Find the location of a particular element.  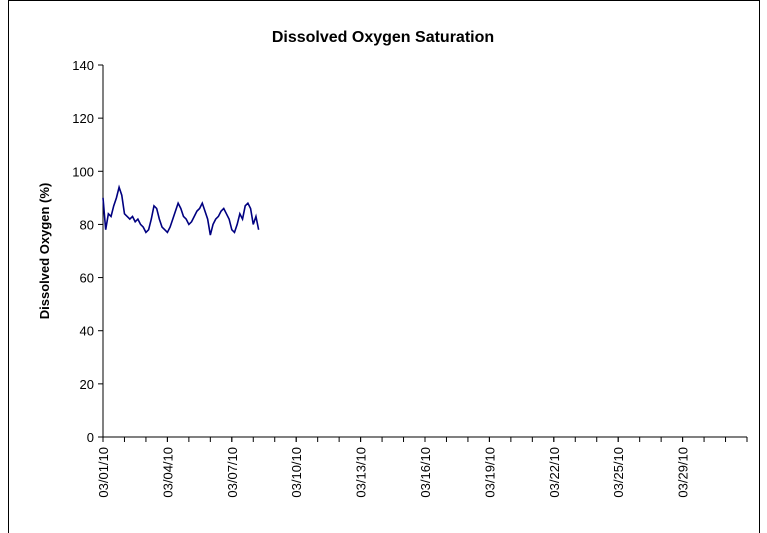

x-tick-label: 03/19/10 is located at coordinates (489, 472).